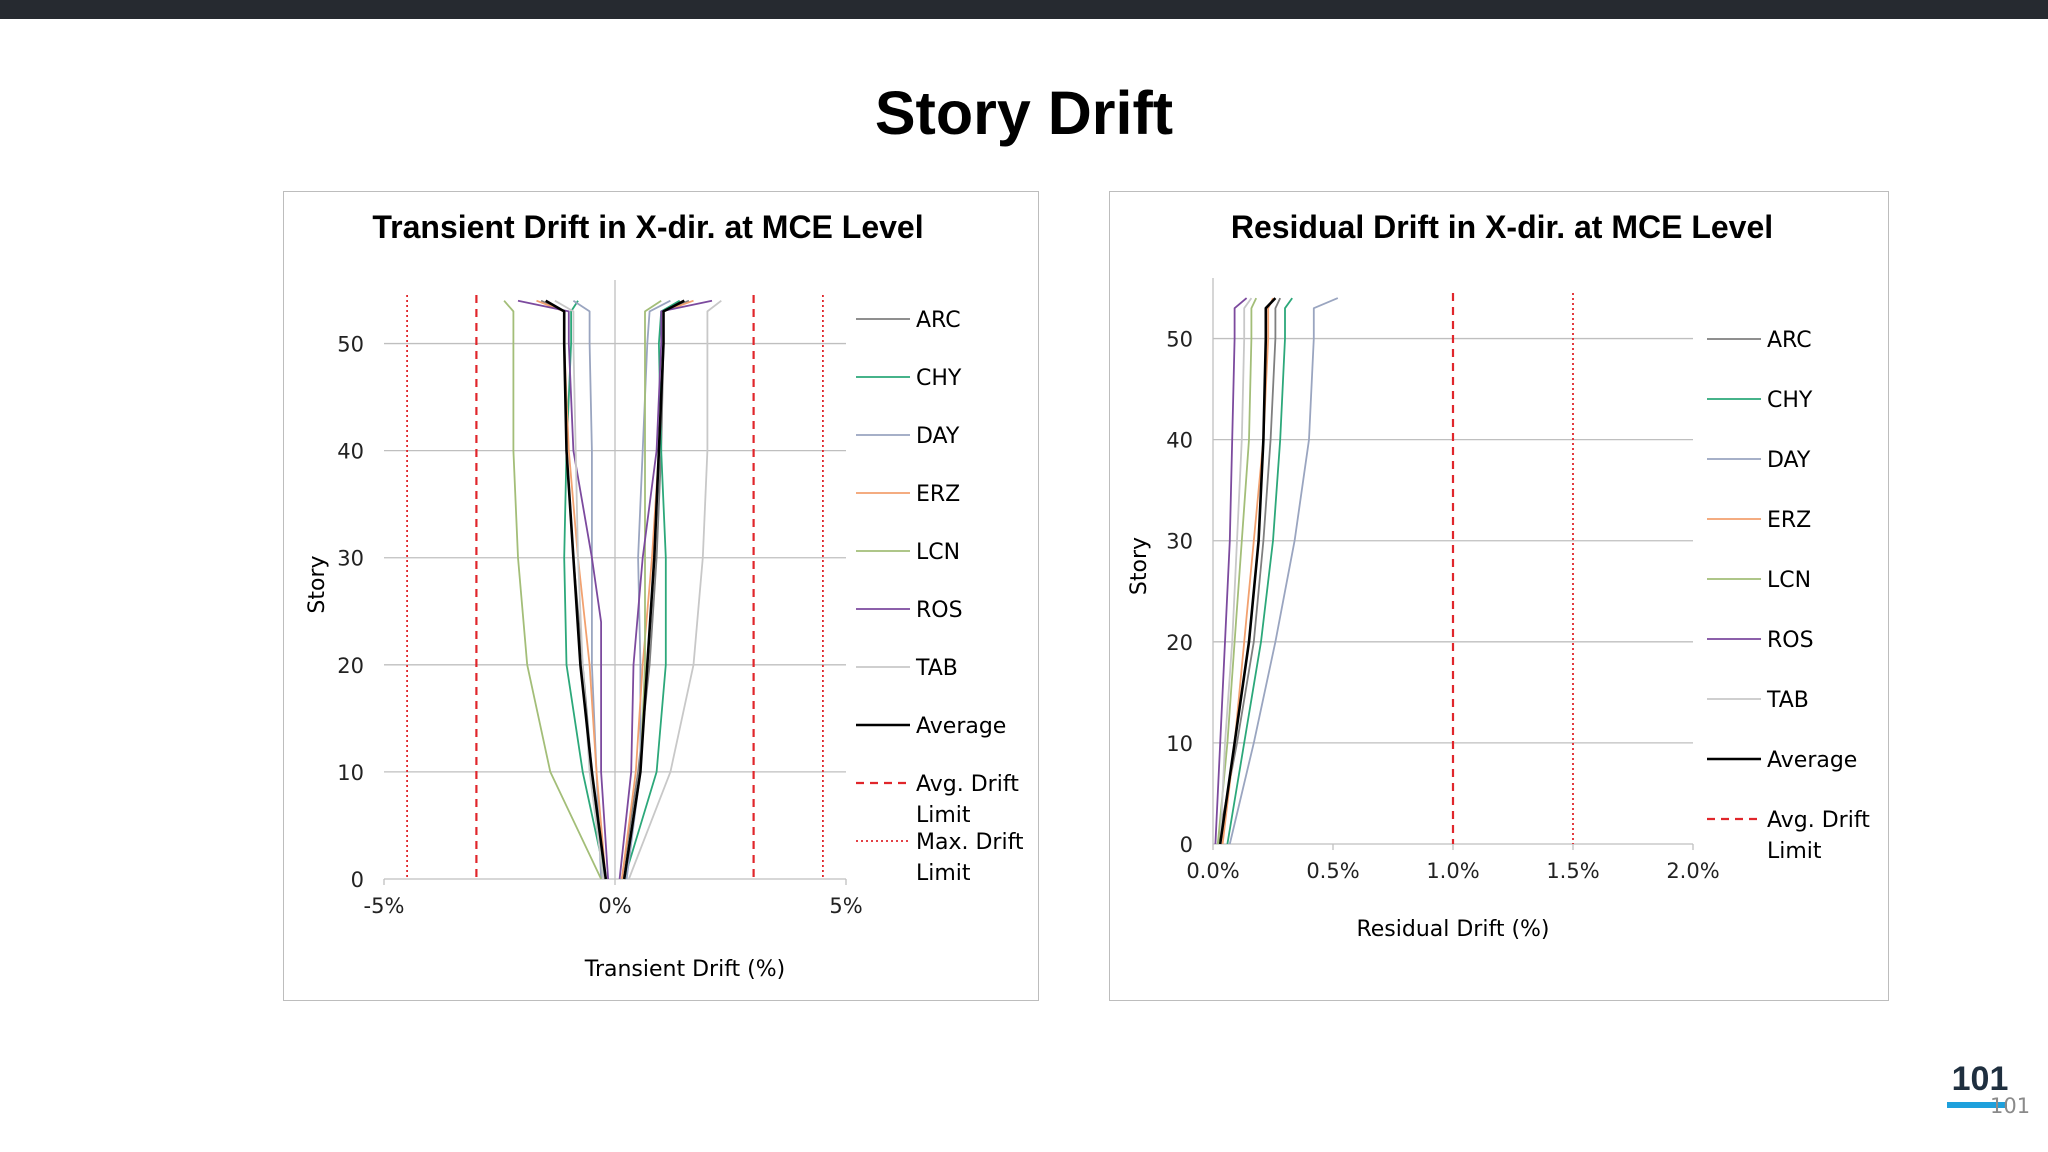  What do you see at coordinates (2010, 1106) in the screenshot?
I see `page-number-small: 101` at bounding box center [2010, 1106].